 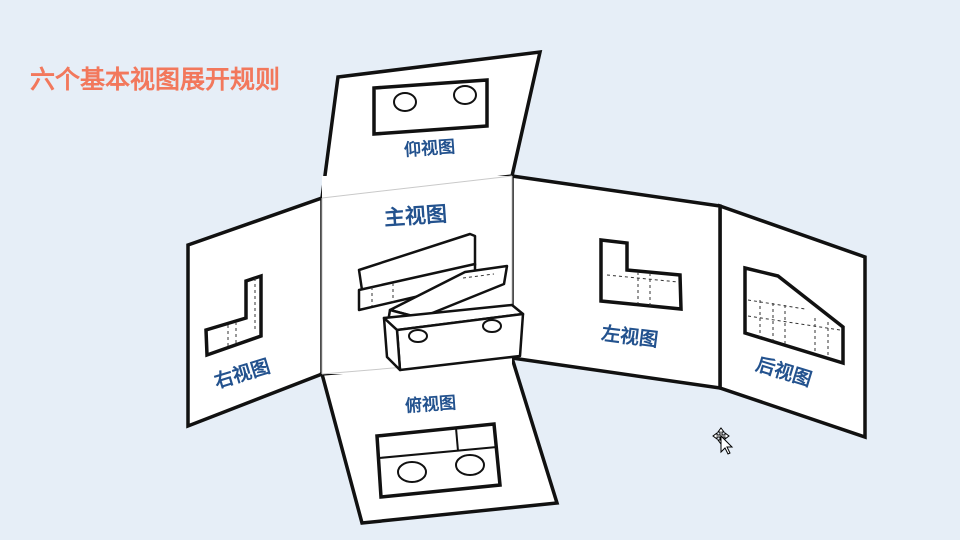 What do you see at coordinates (429, 148) in the screenshot?
I see `label-bottom-view: 仰视图` at bounding box center [429, 148].